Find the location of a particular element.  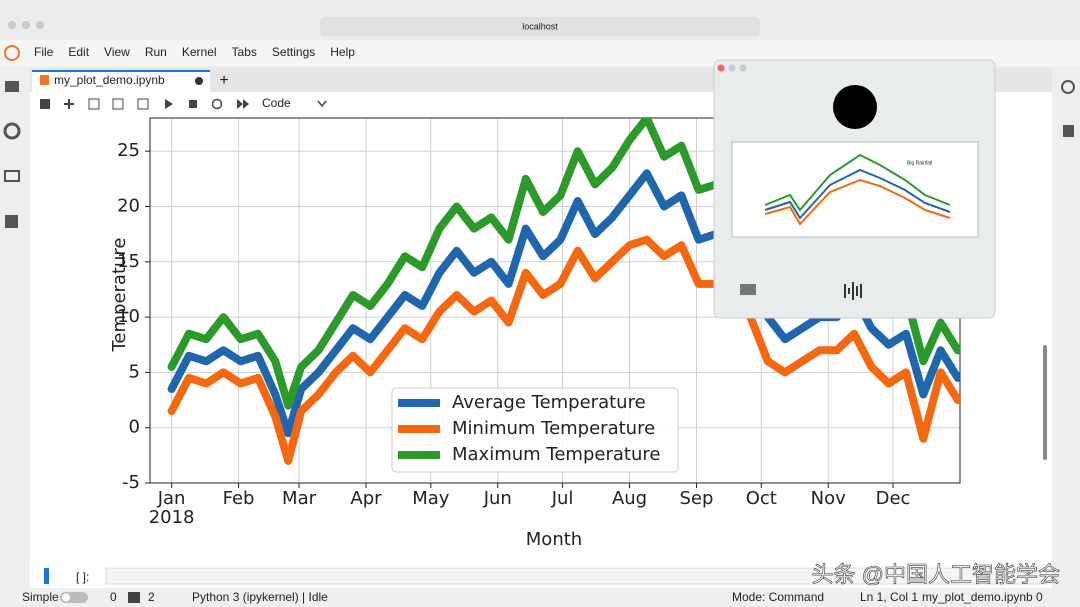

popup-window: Big Rainfall is located at coordinates (854, 189).